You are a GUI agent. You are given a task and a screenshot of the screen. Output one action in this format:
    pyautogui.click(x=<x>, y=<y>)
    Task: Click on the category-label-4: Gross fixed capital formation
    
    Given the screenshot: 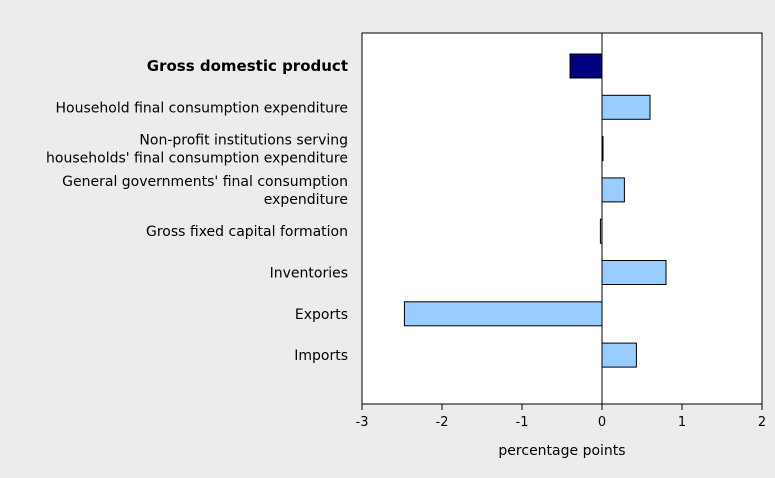 What is the action you would take?
    pyautogui.click(x=247, y=232)
    